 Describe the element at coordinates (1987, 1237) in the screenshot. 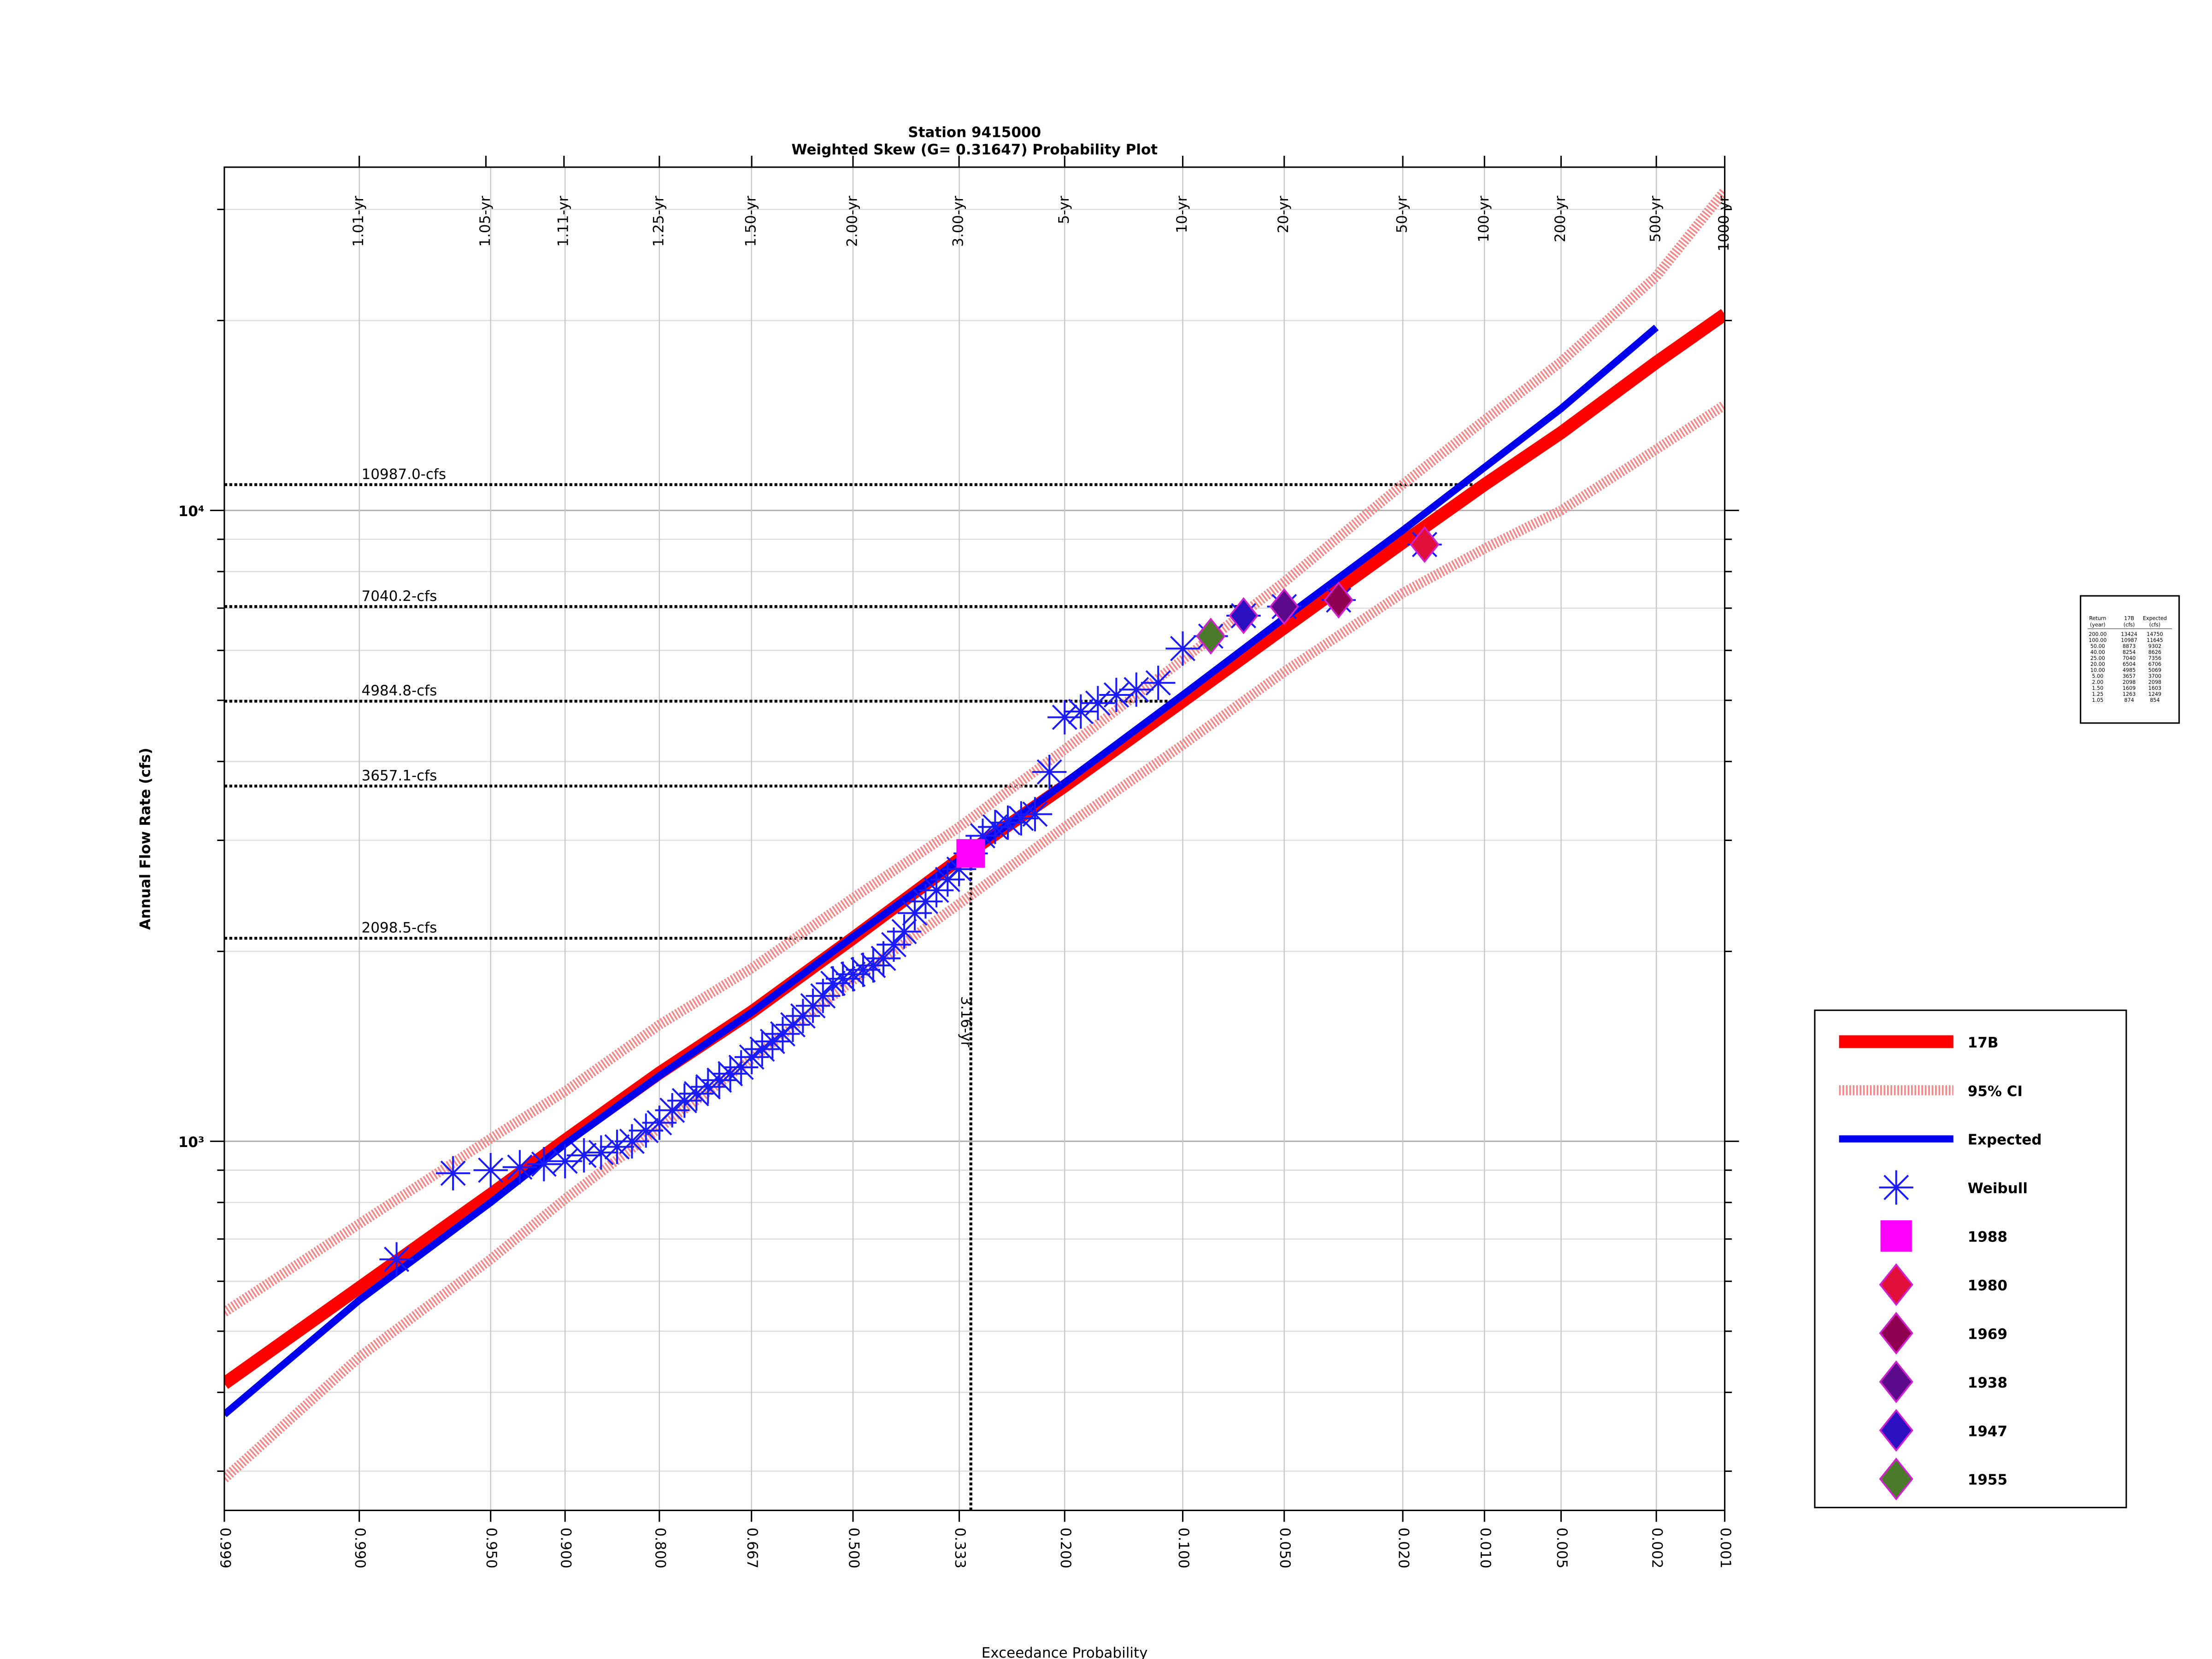

I see `legend-label: 1988` at that location.